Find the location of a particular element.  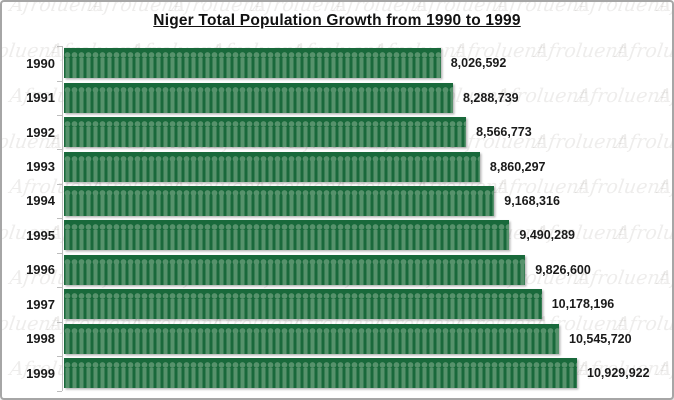

chart-row: 1995 9,490,289 is located at coordinates (337, 235).